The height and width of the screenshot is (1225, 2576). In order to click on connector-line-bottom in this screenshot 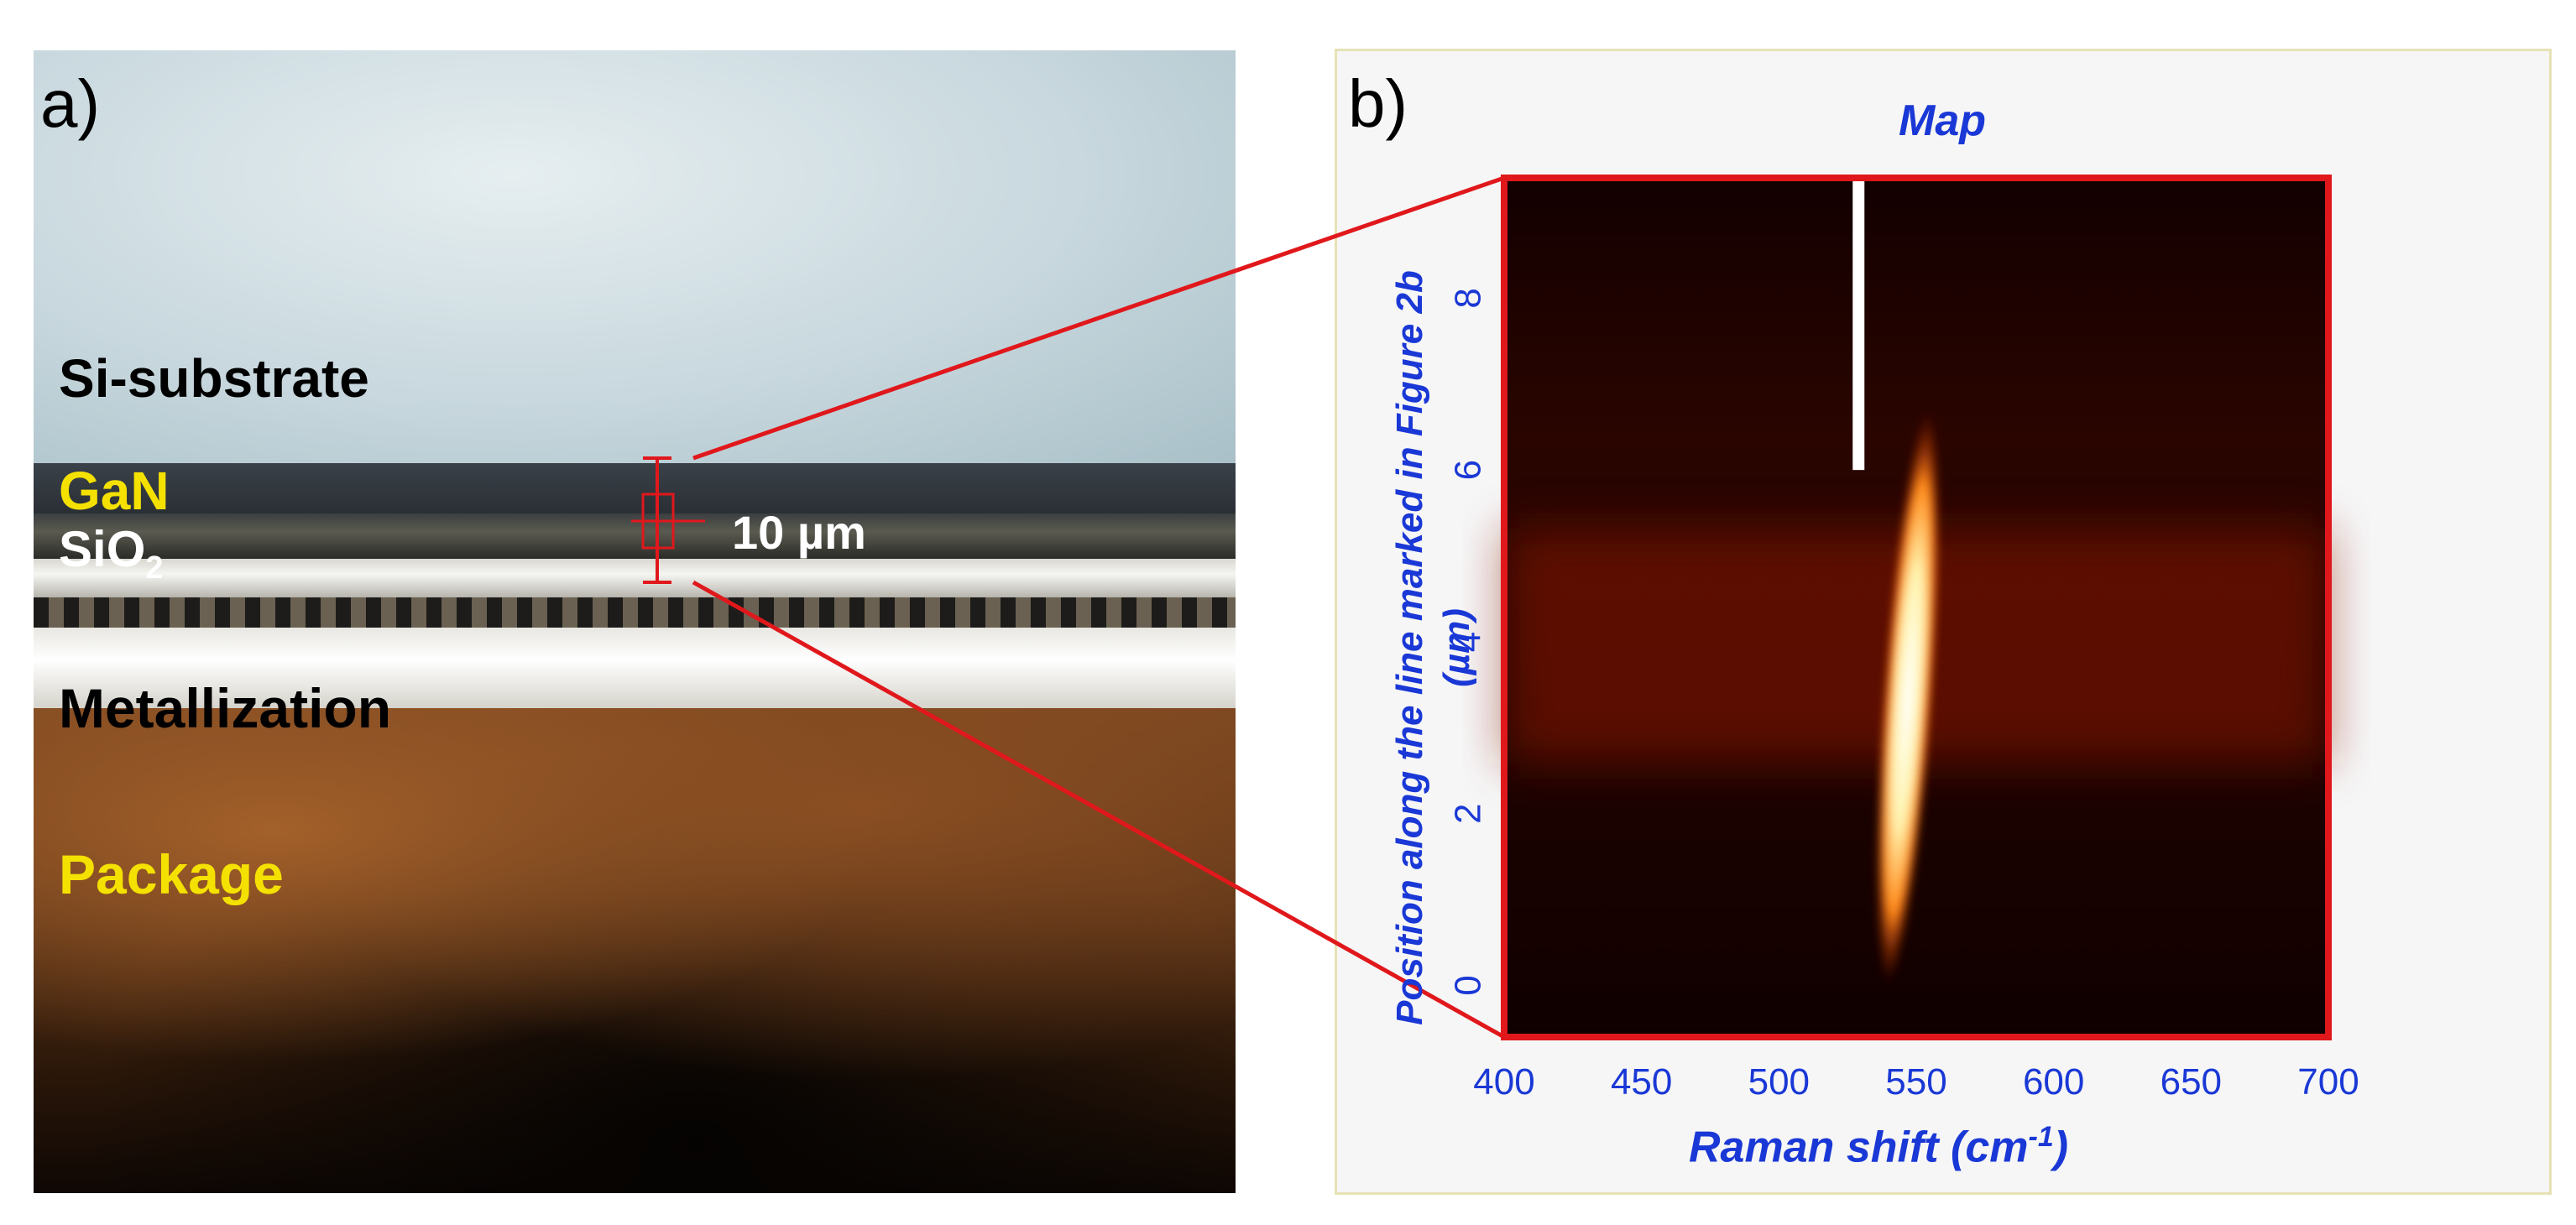, I will do `click(1099, 810)`.